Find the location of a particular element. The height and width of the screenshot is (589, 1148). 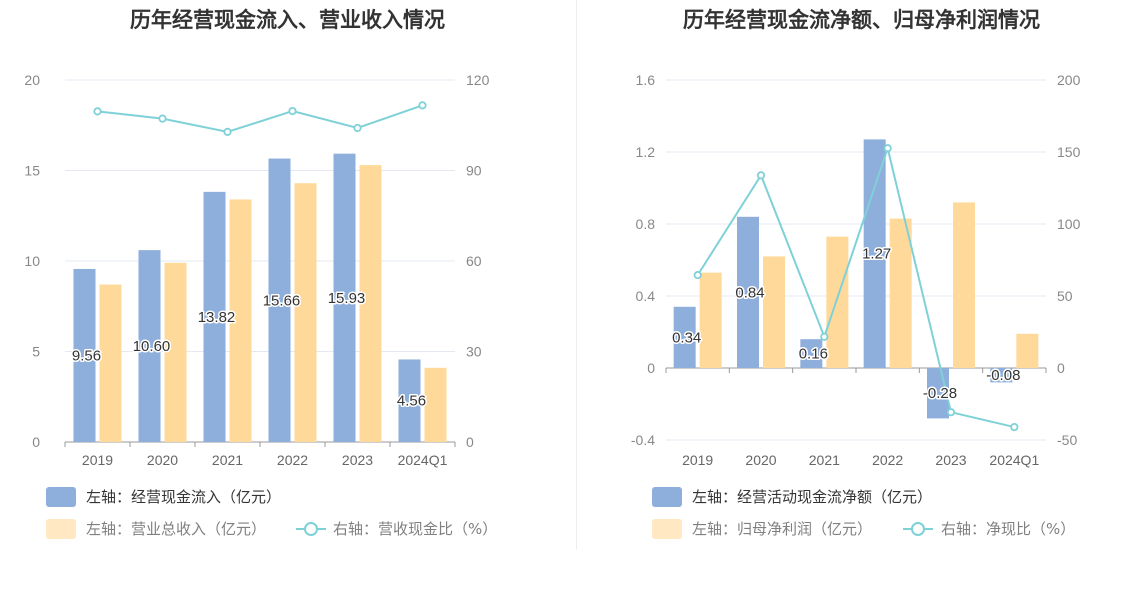

left-axis-tick: 0.4 is located at coordinates (646, 296).